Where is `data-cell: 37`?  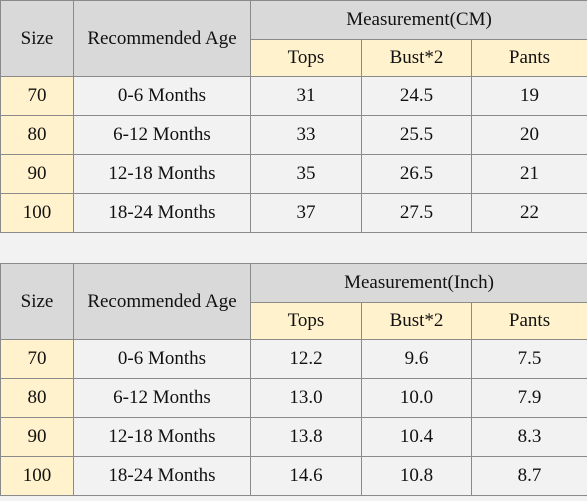
data-cell: 37 is located at coordinates (306, 213).